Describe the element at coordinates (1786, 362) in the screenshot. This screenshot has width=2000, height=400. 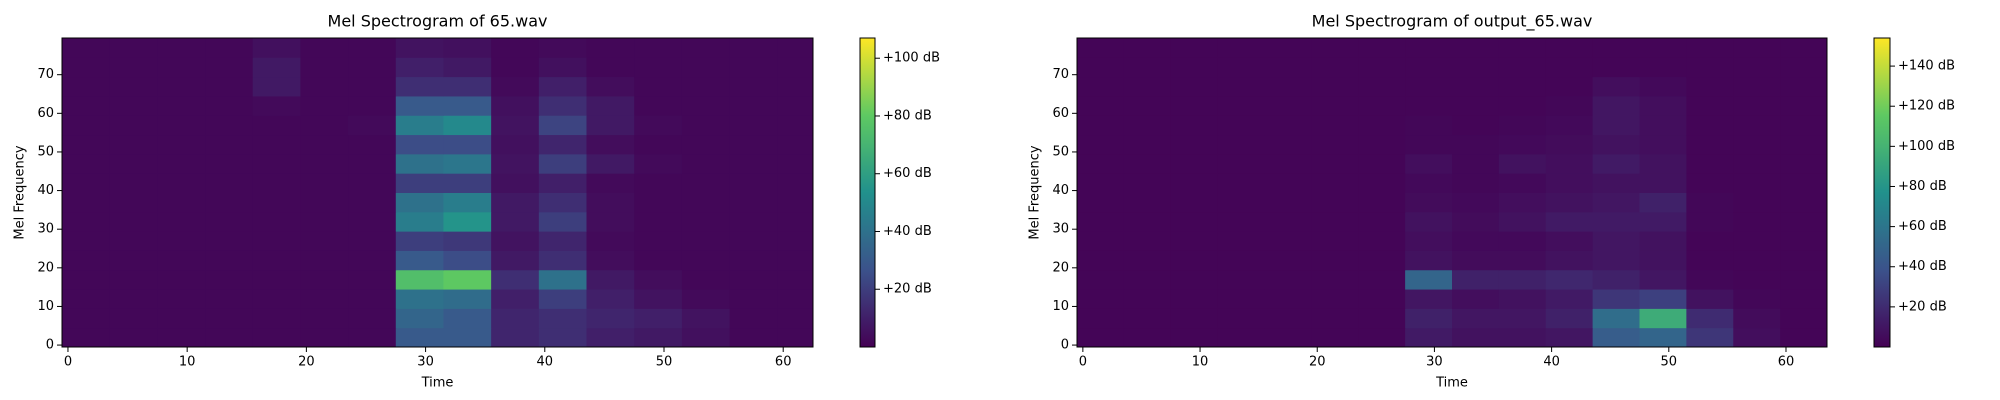
I see `x-tick-label: 60` at that location.